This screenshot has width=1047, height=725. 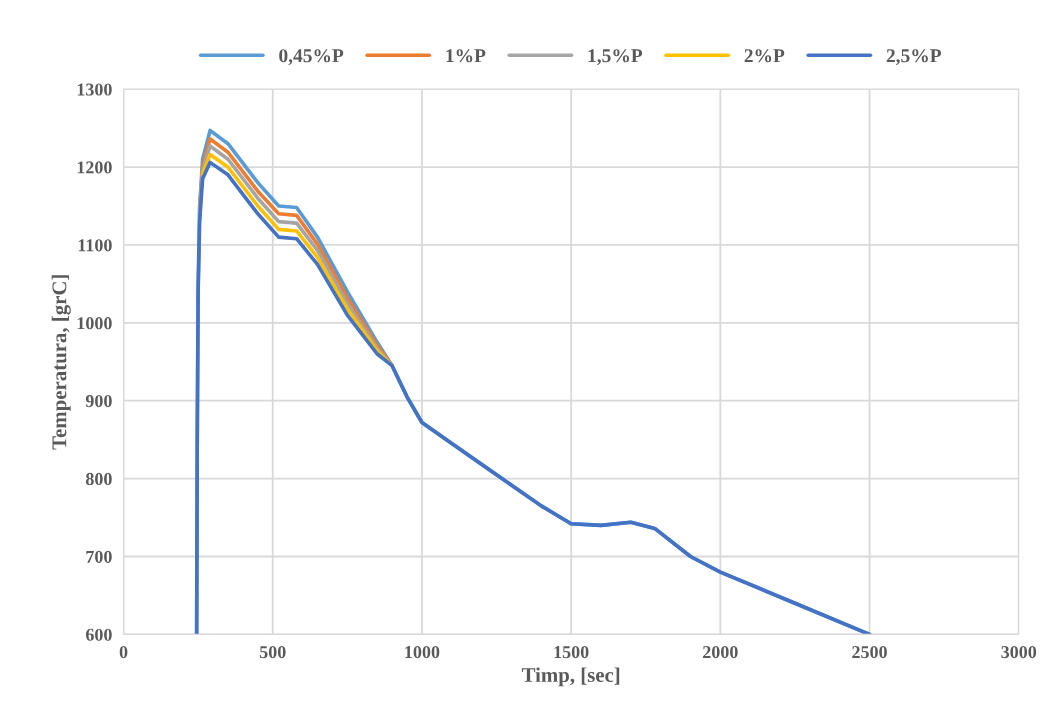 What do you see at coordinates (615, 57) in the screenshot?
I see `legend-label: 1,5%P` at bounding box center [615, 57].